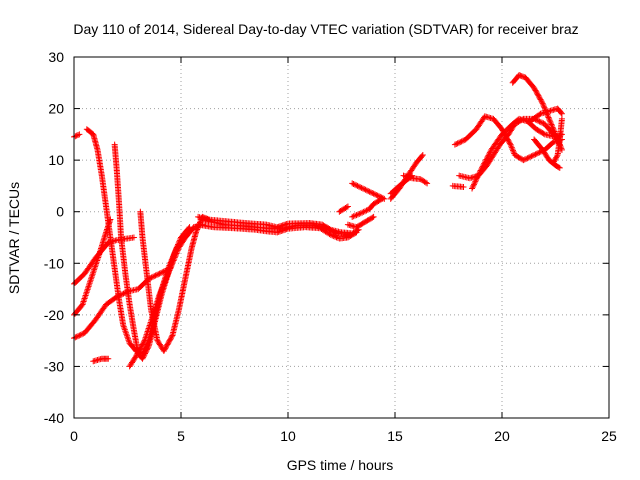 The image size is (640, 480). I want to click on x-tick-label: 25, so click(609, 436).